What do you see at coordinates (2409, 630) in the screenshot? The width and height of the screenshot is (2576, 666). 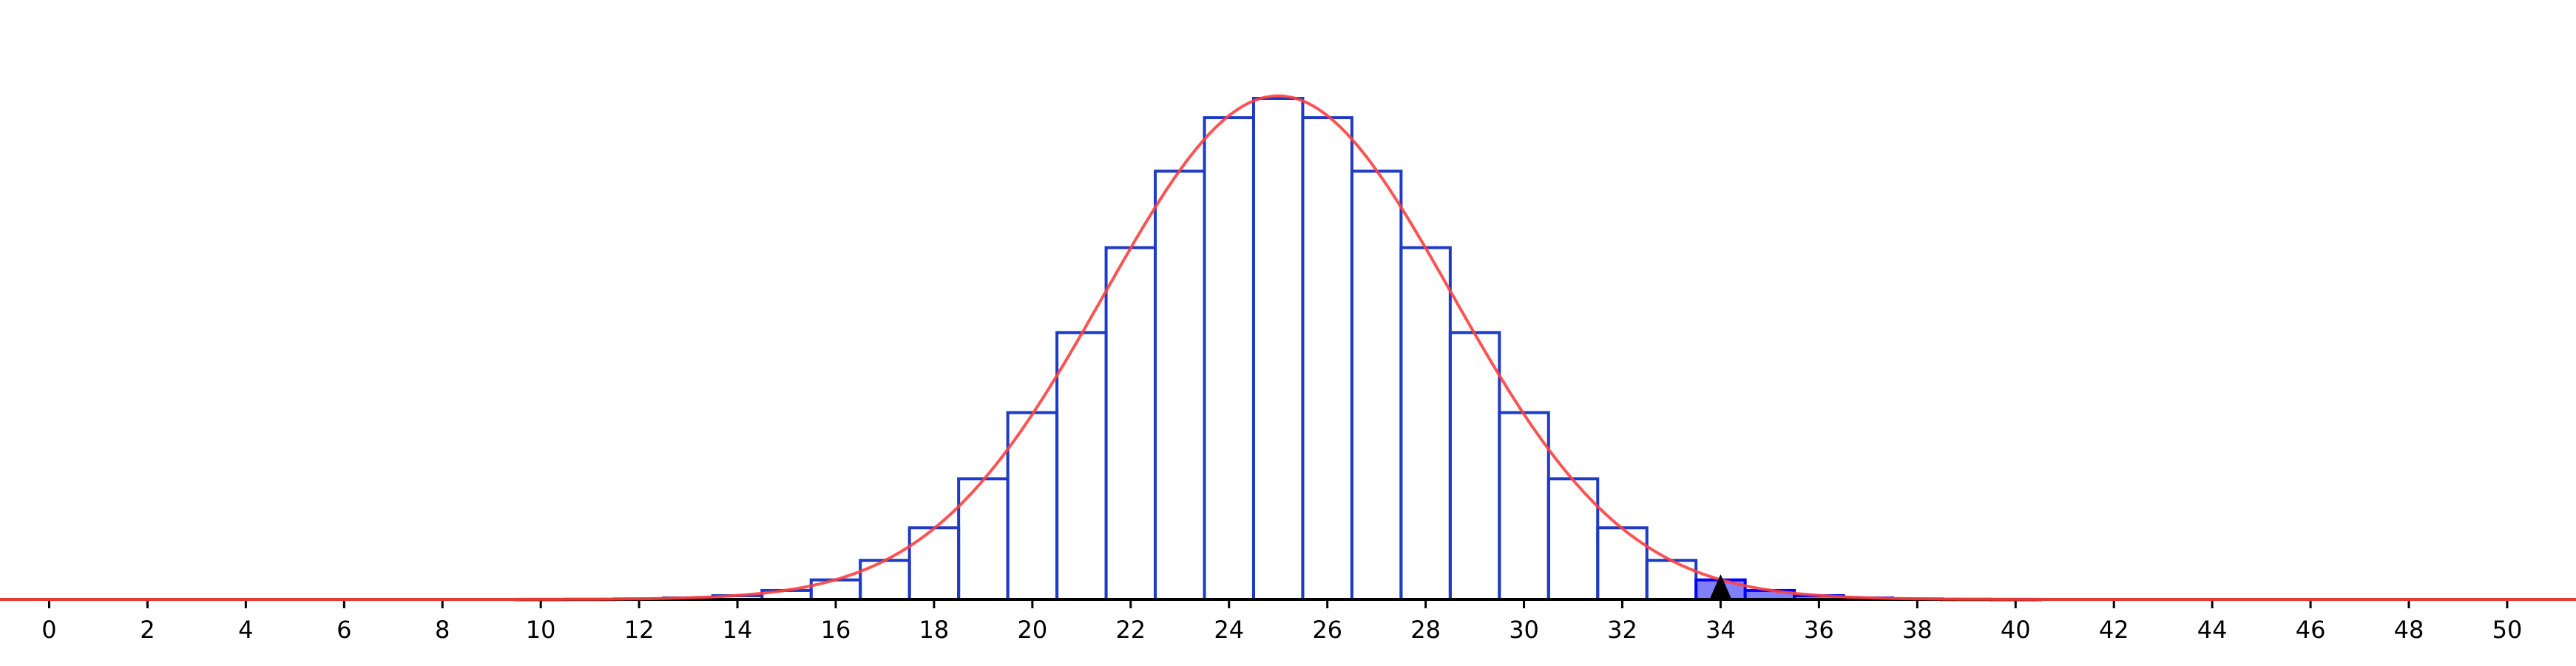 I see `x-tick-label: 48` at bounding box center [2409, 630].